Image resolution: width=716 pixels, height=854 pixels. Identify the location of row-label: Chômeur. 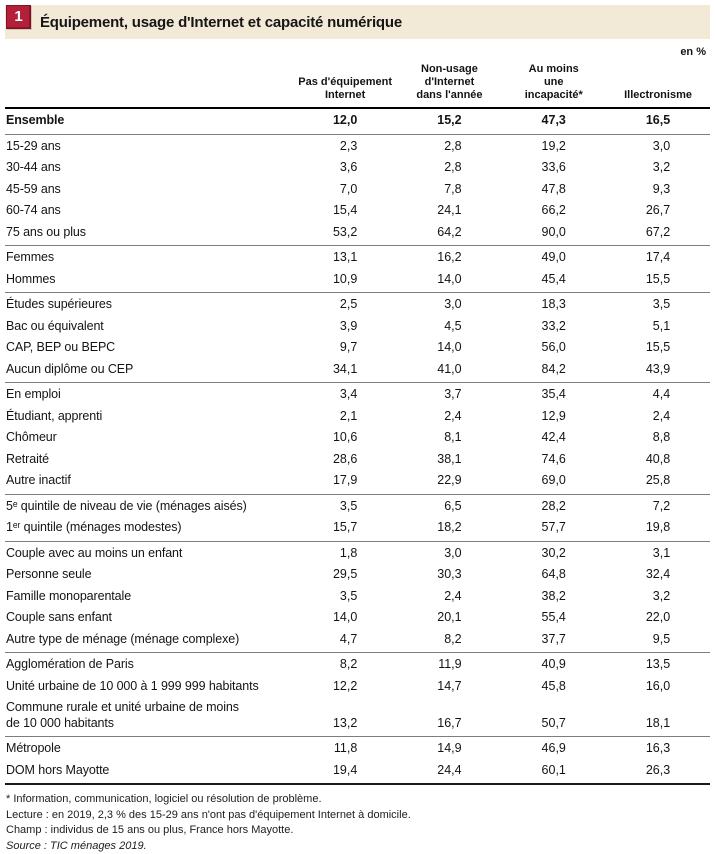
(149, 438).